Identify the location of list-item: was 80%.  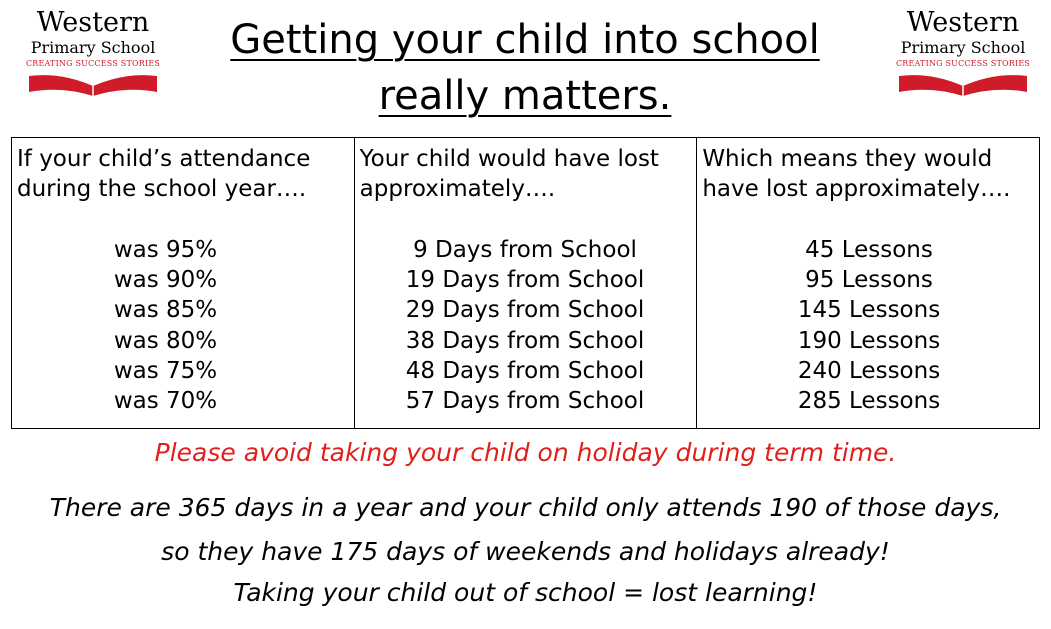
(165, 340).